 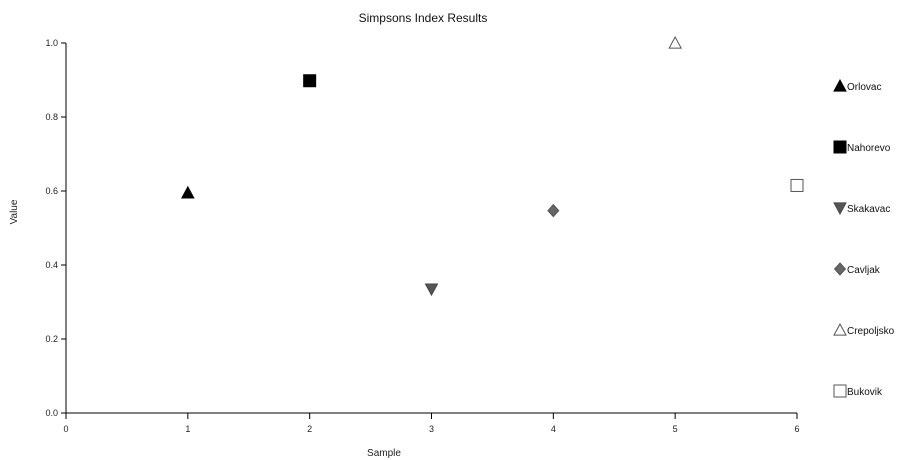 I want to click on legend-marker-cavljak, so click(x=840, y=269).